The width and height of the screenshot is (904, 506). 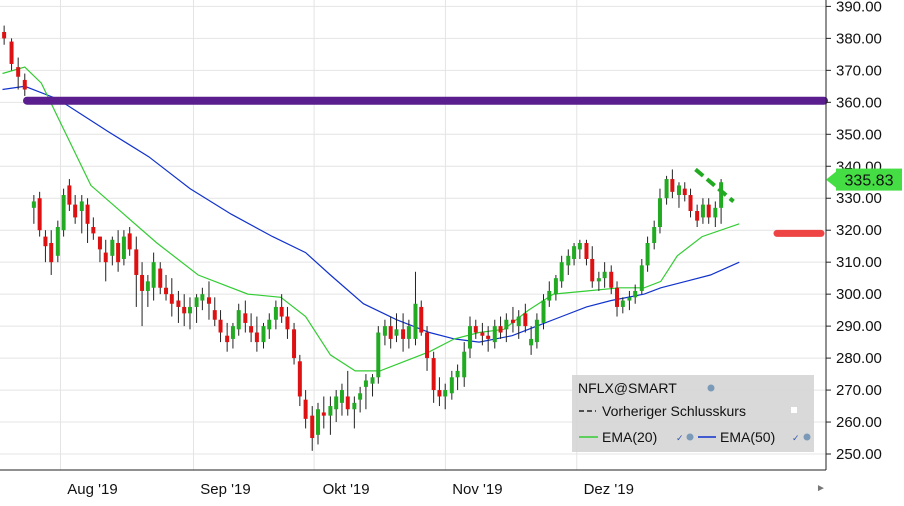 I want to click on legend-ema50-gear-icon, so click(x=807, y=437).